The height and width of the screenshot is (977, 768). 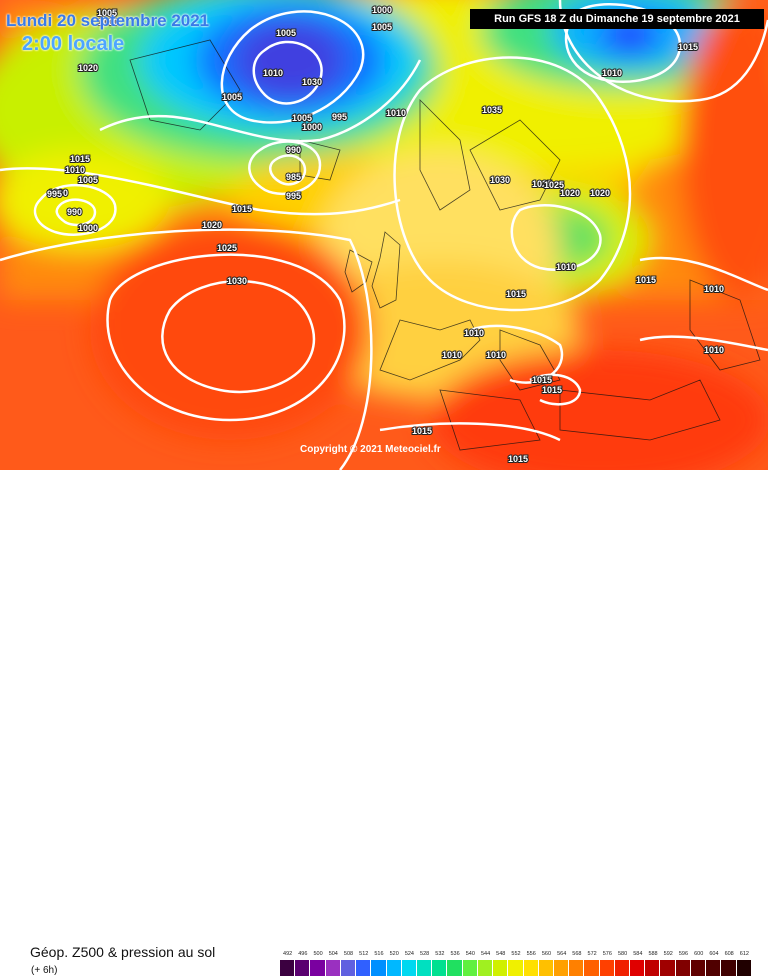 I want to click on isobar-label: 1035, so click(x=492, y=110).